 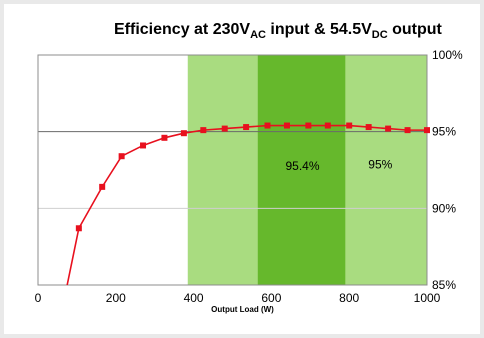 What do you see at coordinates (447, 55) in the screenshot?
I see `y-tick-label: 100%` at bounding box center [447, 55].